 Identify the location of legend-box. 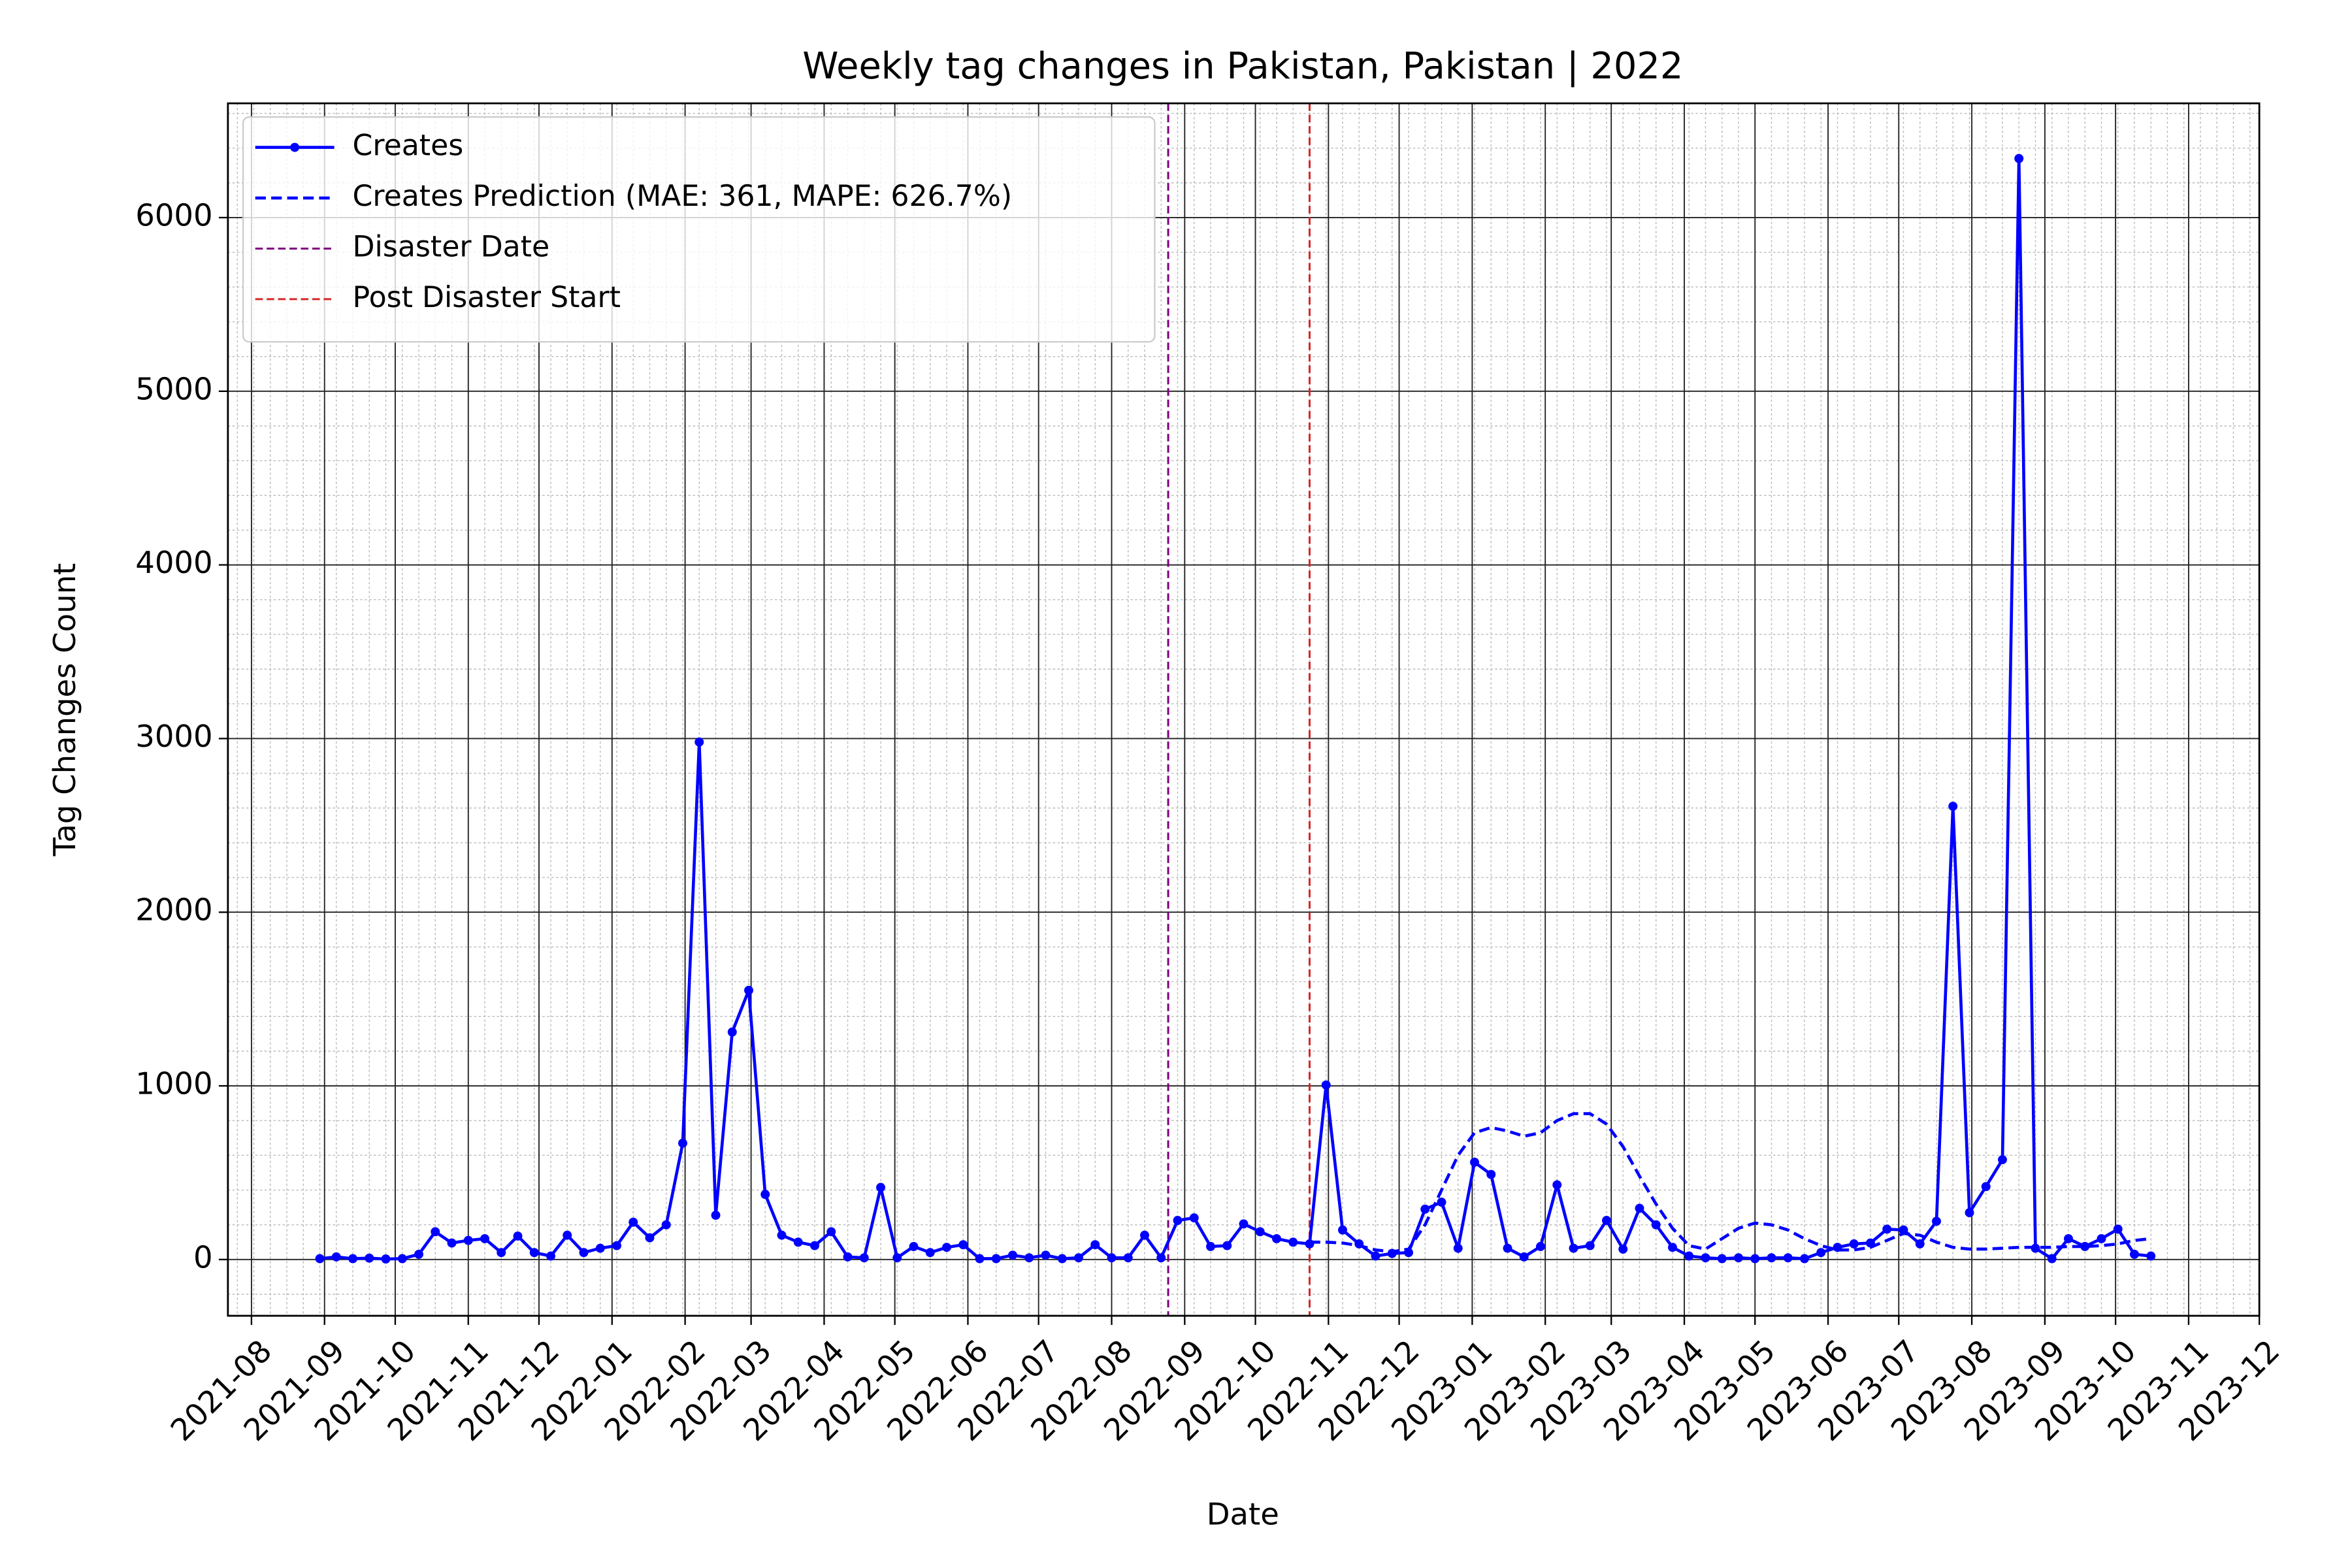
(699, 229).